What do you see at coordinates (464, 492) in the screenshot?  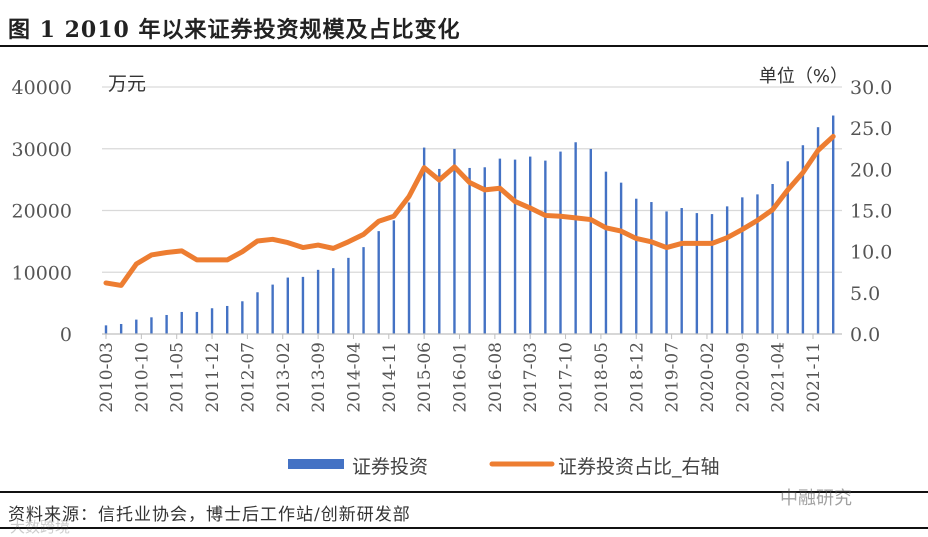 I see `source-top-divider` at bounding box center [464, 492].